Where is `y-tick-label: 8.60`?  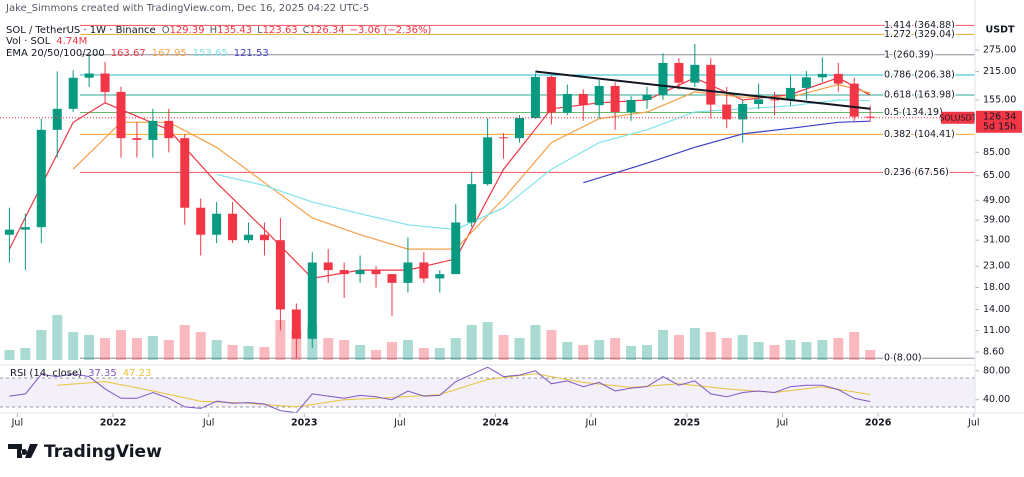 y-tick-label: 8.60 is located at coordinates (993, 351).